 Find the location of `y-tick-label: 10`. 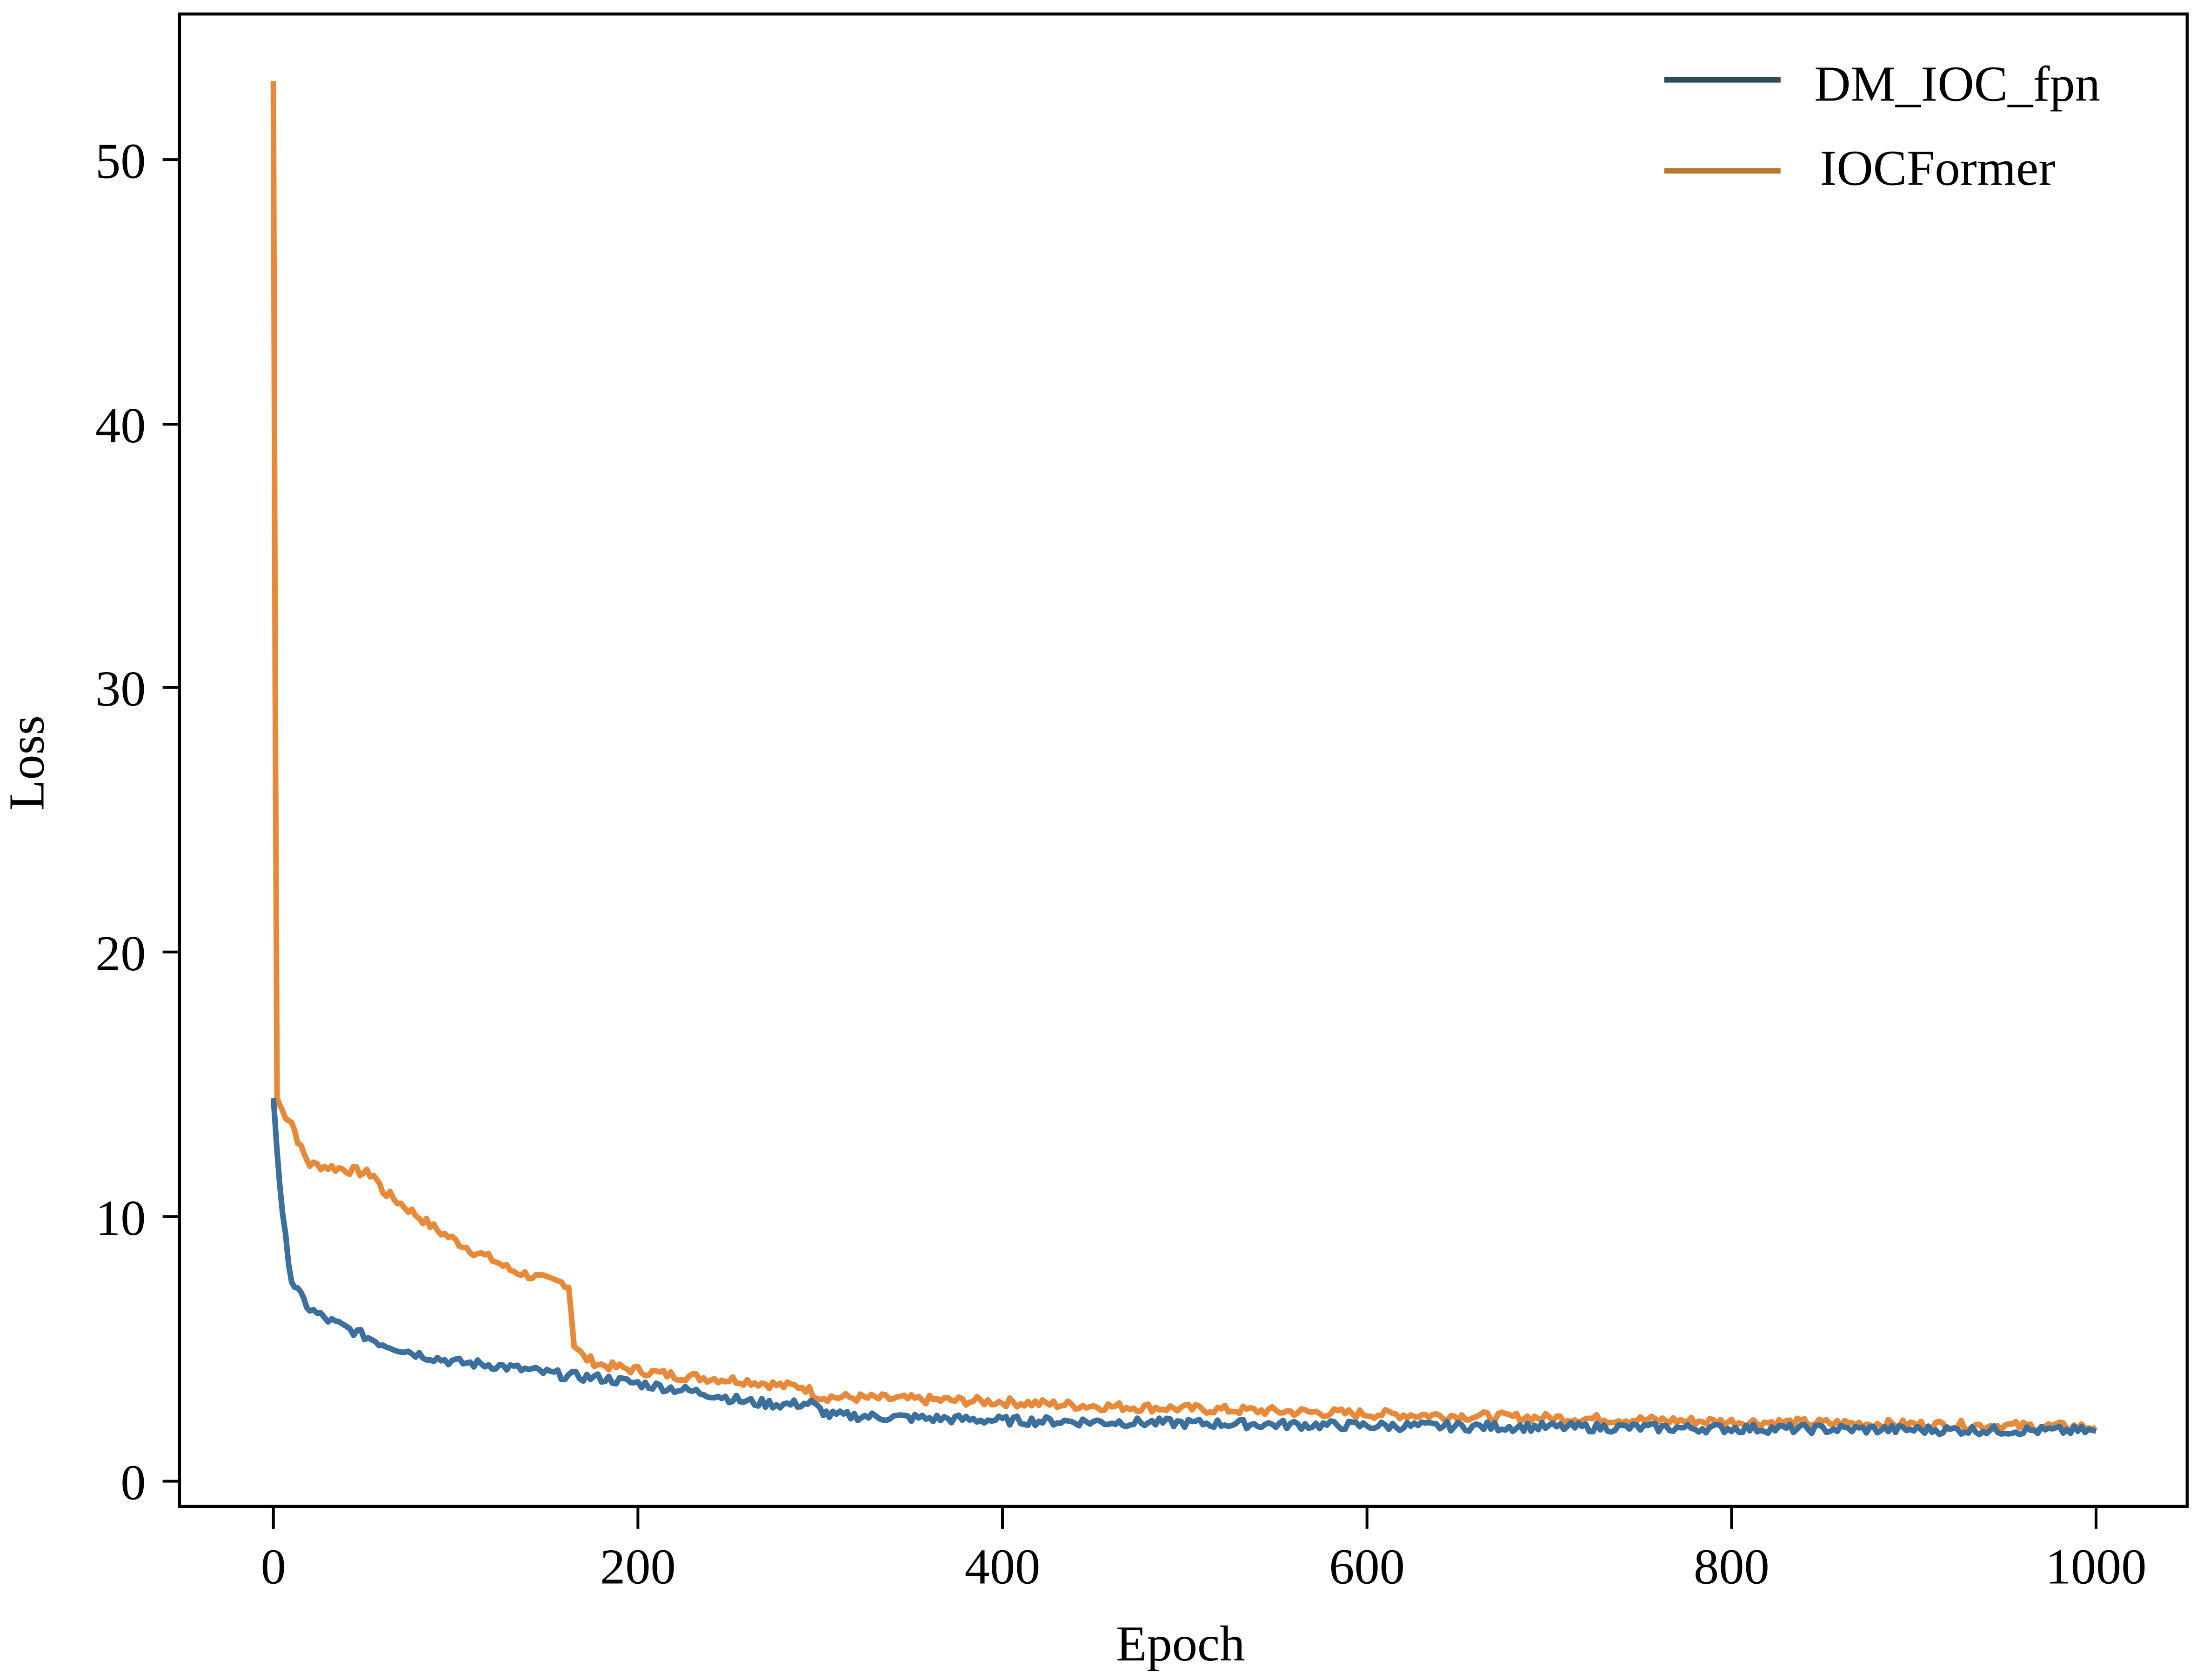

y-tick-label: 10 is located at coordinates (120, 1218).